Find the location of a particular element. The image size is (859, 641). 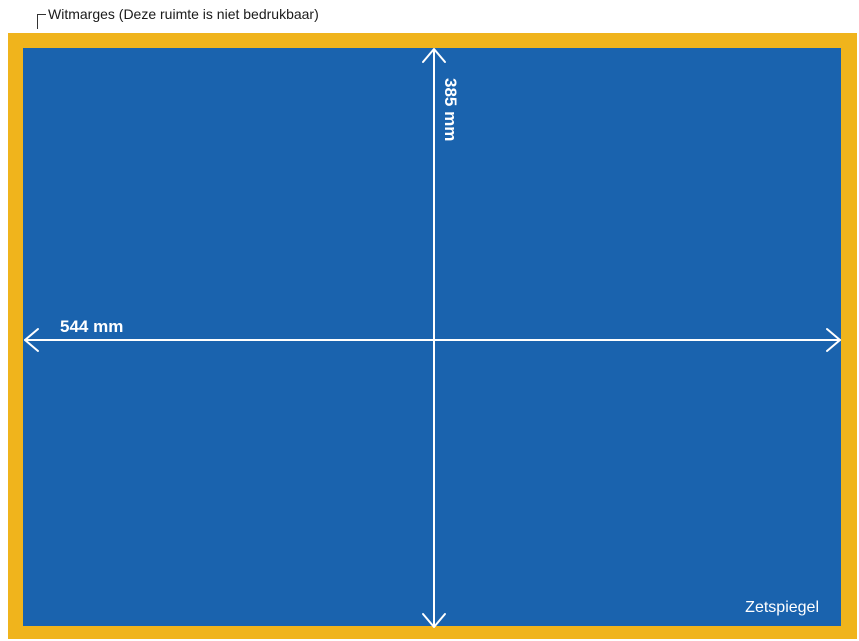

margin-leader-line is located at coordinates (41, 21).